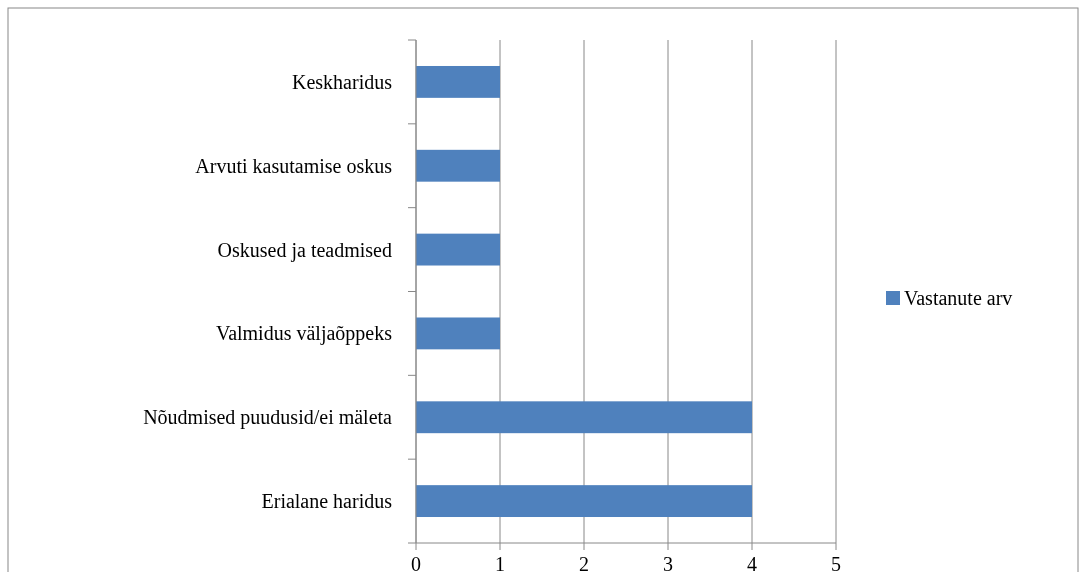 This screenshot has height=572, width=1082. What do you see at coordinates (836, 562) in the screenshot?
I see `x-tick-label: 5` at bounding box center [836, 562].